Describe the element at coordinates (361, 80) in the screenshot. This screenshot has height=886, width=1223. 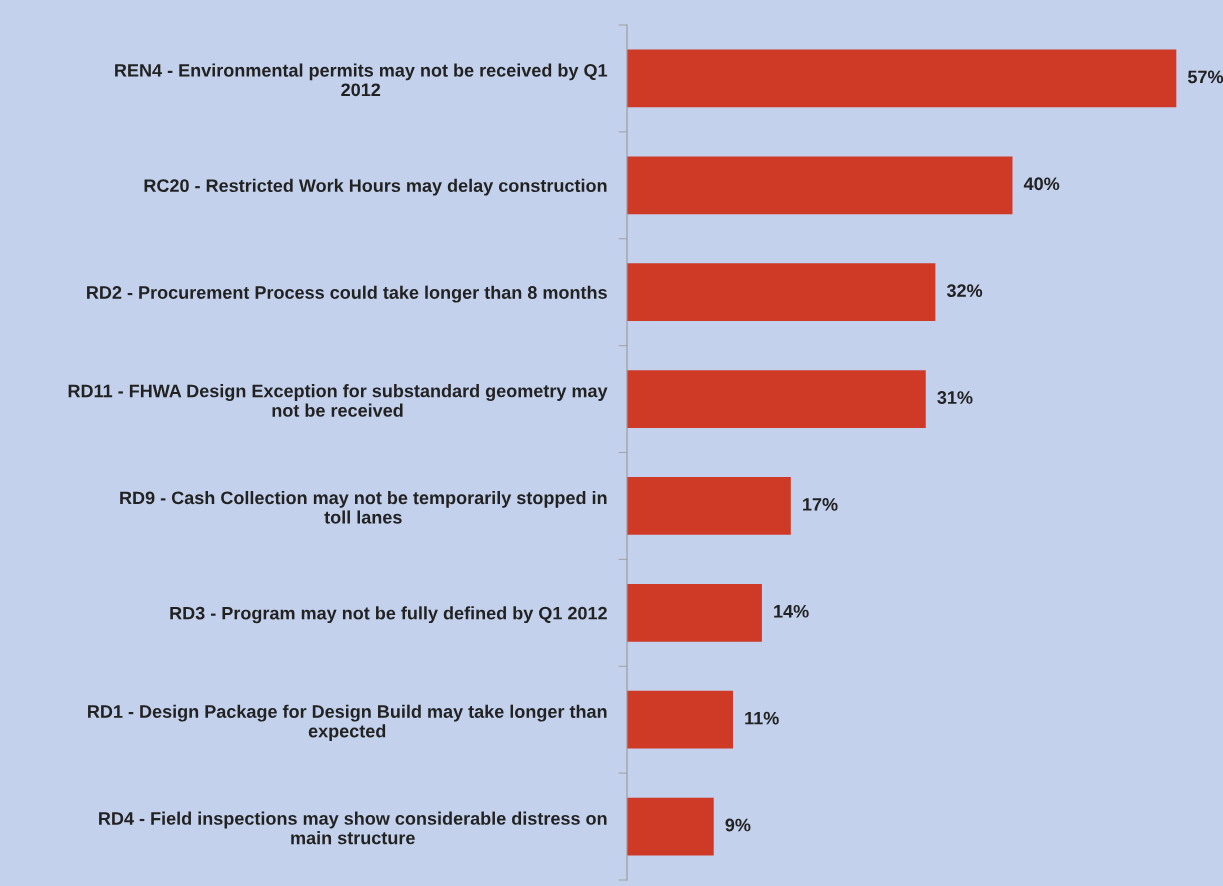
I see `y-tick-label: REN4 - Environmental permits may not be received by Q1 2012` at that location.